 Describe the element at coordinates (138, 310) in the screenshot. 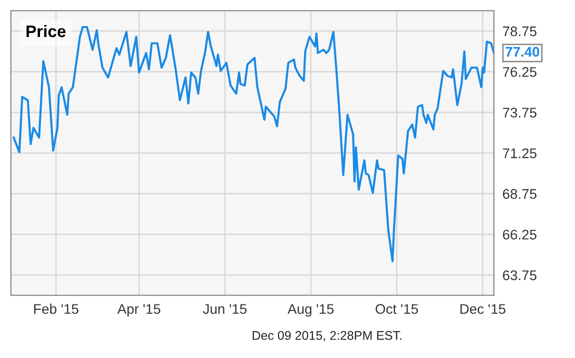

I see `x-tick-label: Apr '15` at that location.